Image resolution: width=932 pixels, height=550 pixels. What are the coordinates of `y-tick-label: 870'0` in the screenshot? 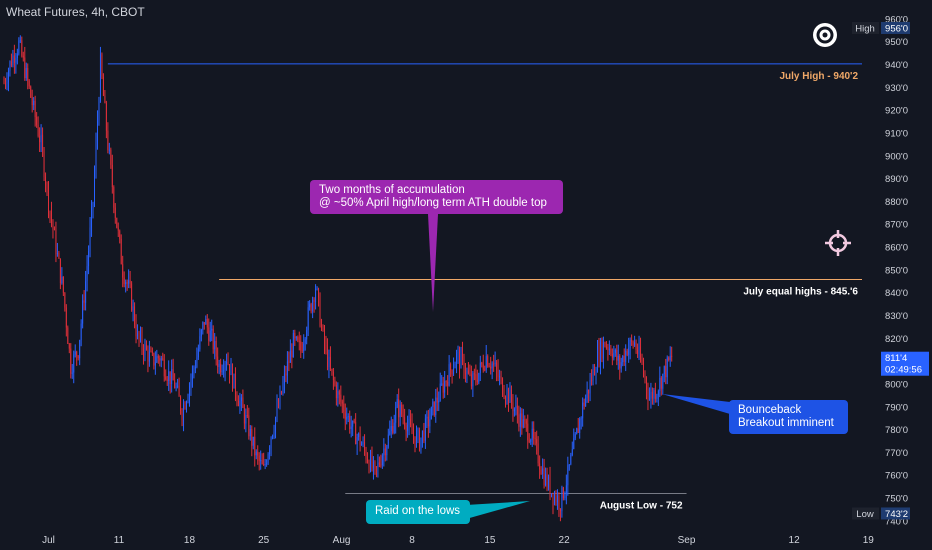 It's located at (896, 225).